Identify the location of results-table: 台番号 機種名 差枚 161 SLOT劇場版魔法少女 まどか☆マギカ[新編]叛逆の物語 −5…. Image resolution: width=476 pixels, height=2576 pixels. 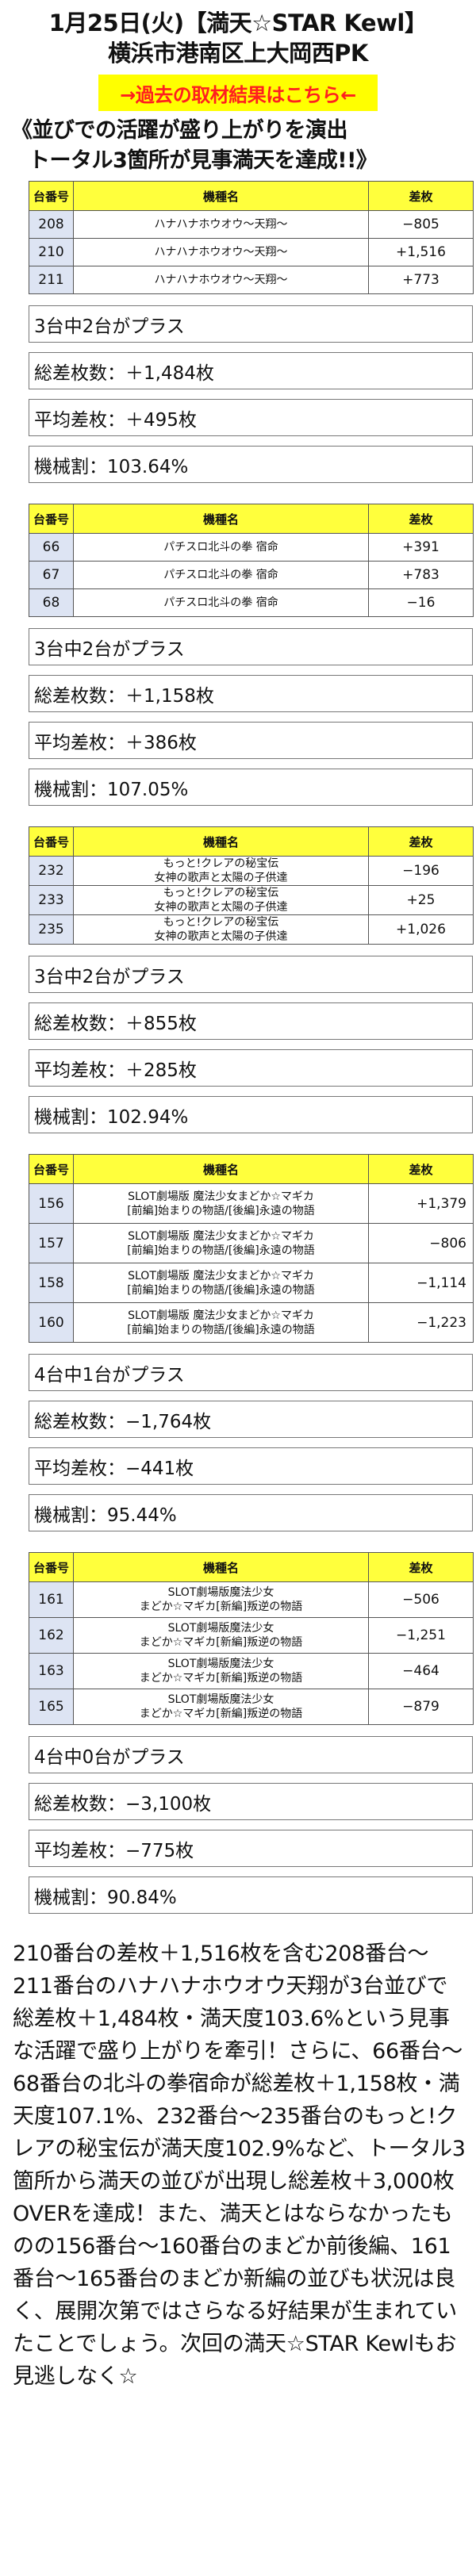
(251, 1638).